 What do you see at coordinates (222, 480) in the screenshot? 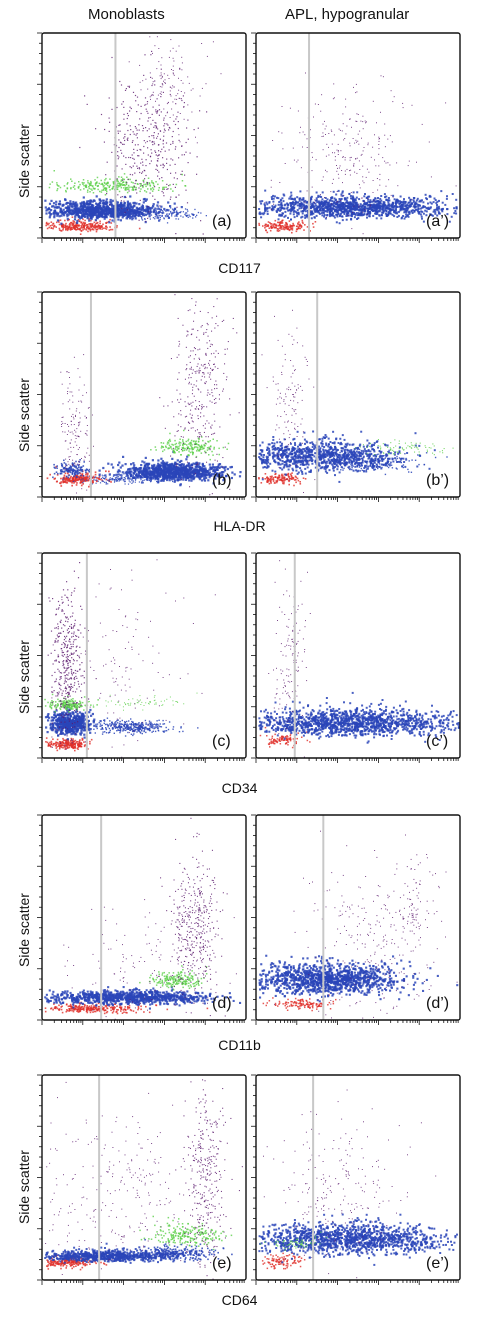
I see `panel-label-b: (b)` at bounding box center [222, 480].